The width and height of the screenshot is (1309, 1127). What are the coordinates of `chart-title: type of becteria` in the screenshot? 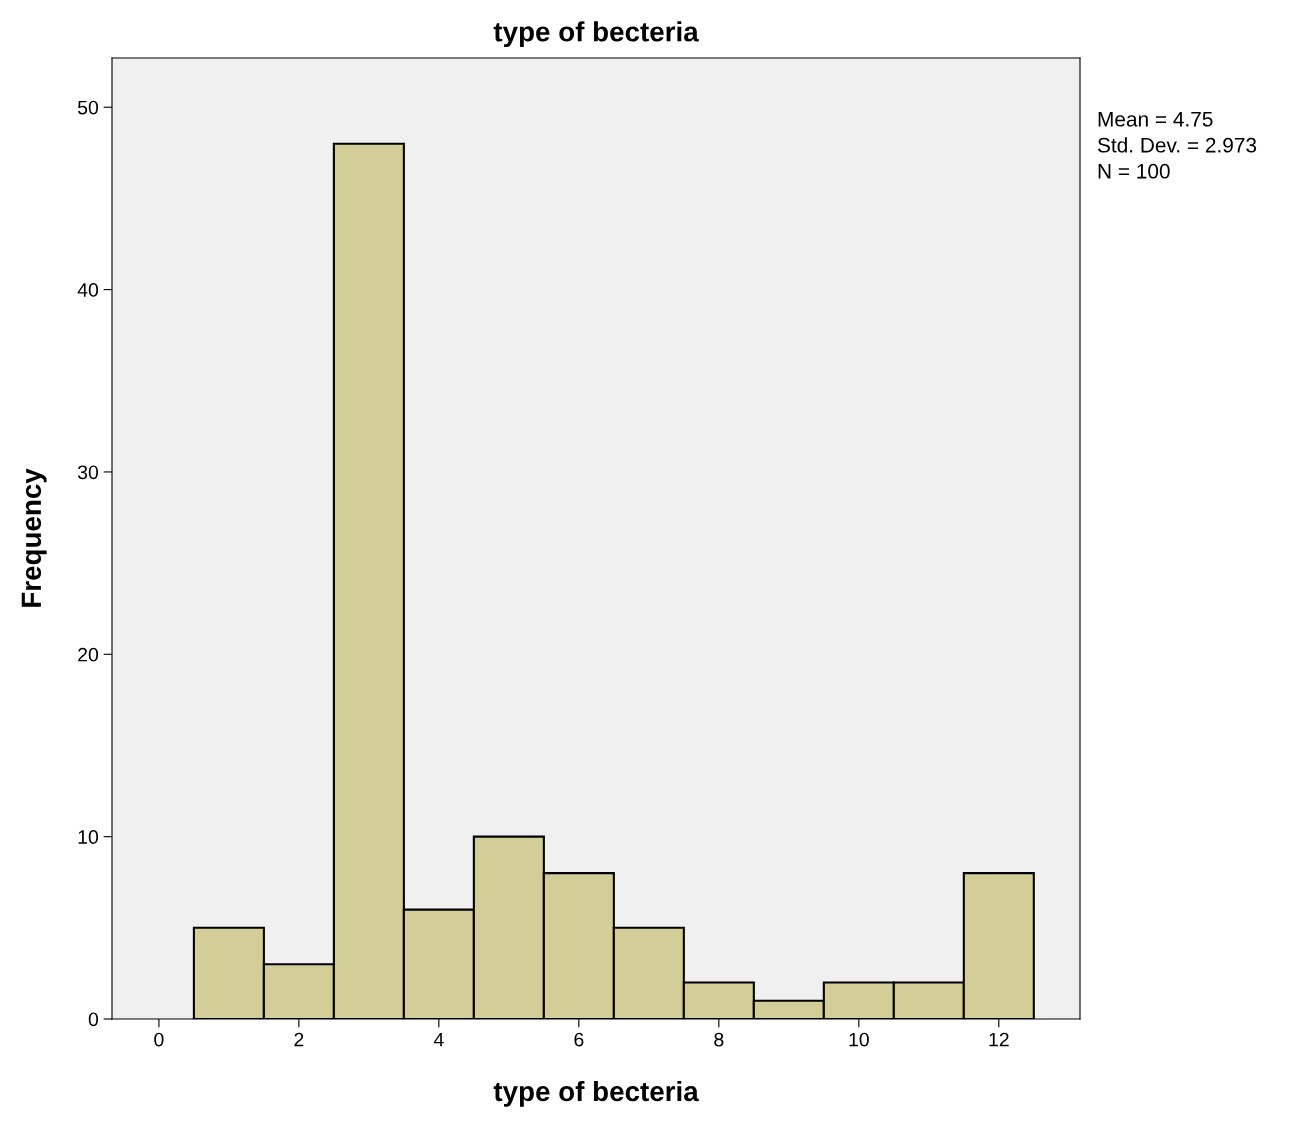 It's located at (596, 34).